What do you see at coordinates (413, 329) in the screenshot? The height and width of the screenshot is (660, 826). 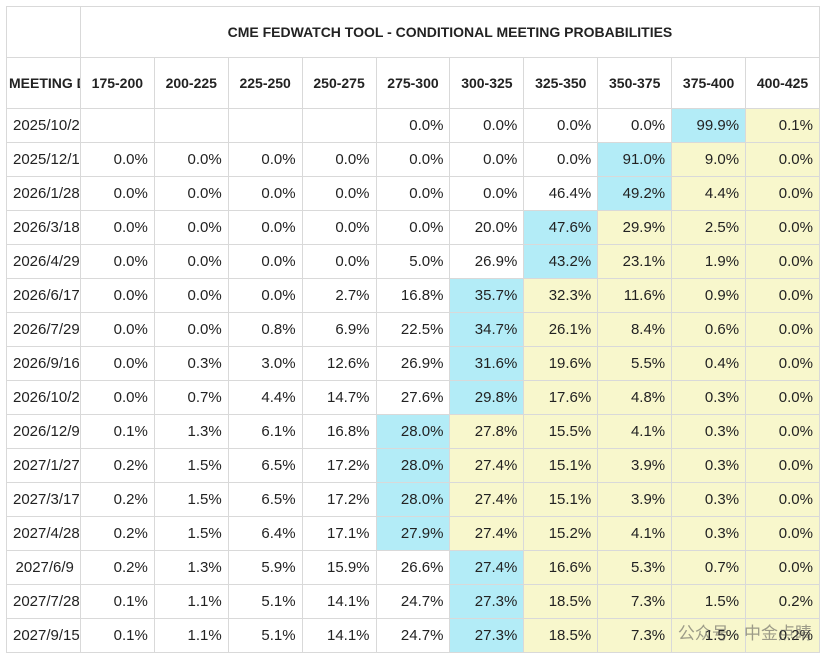 I see `probability-cell: 22.5%` at bounding box center [413, 329].